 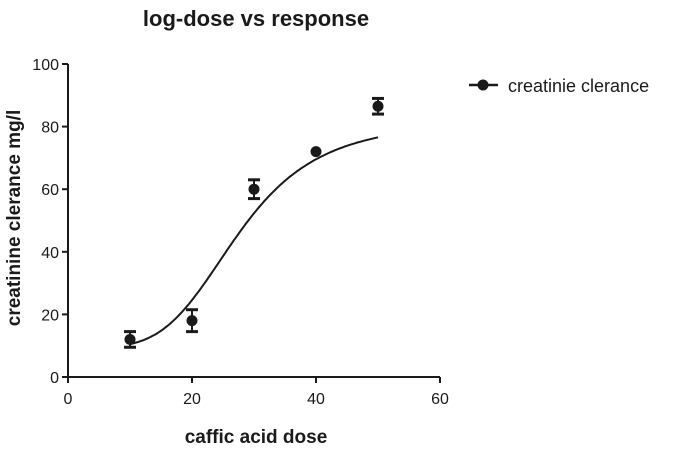 What do you see at coordinates (45, 65) in the screenshot?
I see `y-tick-label: 100` at bounding box center [45, 65].